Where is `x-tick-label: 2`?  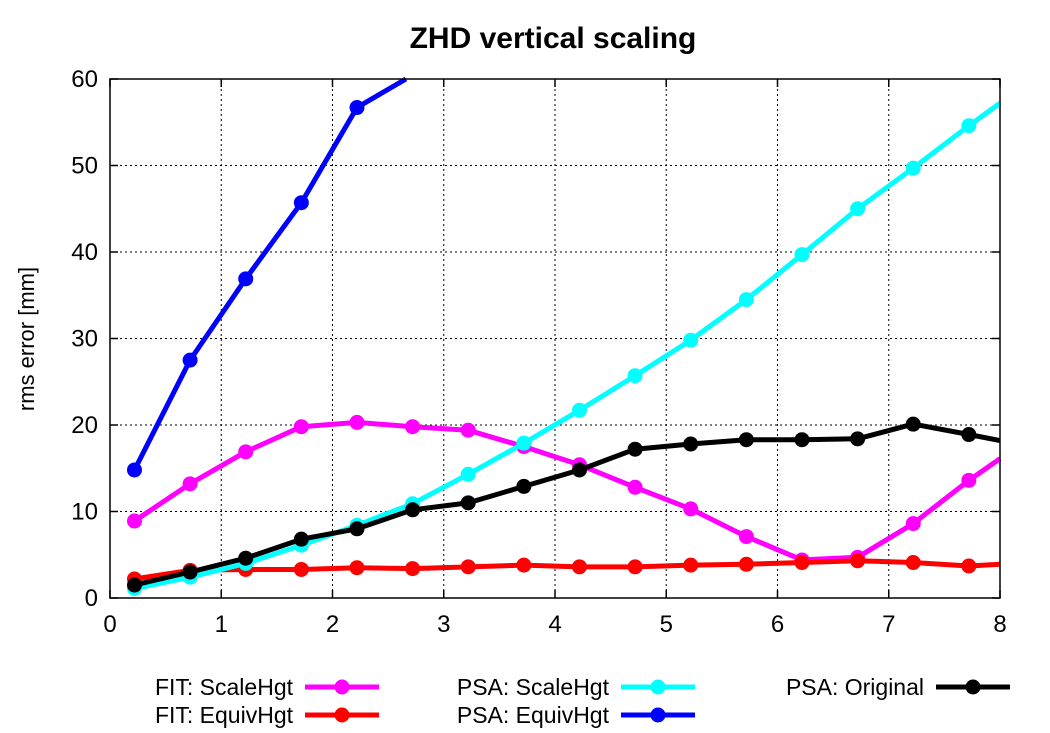 x-tick-label: 2 is located at coordinates (332, 624).